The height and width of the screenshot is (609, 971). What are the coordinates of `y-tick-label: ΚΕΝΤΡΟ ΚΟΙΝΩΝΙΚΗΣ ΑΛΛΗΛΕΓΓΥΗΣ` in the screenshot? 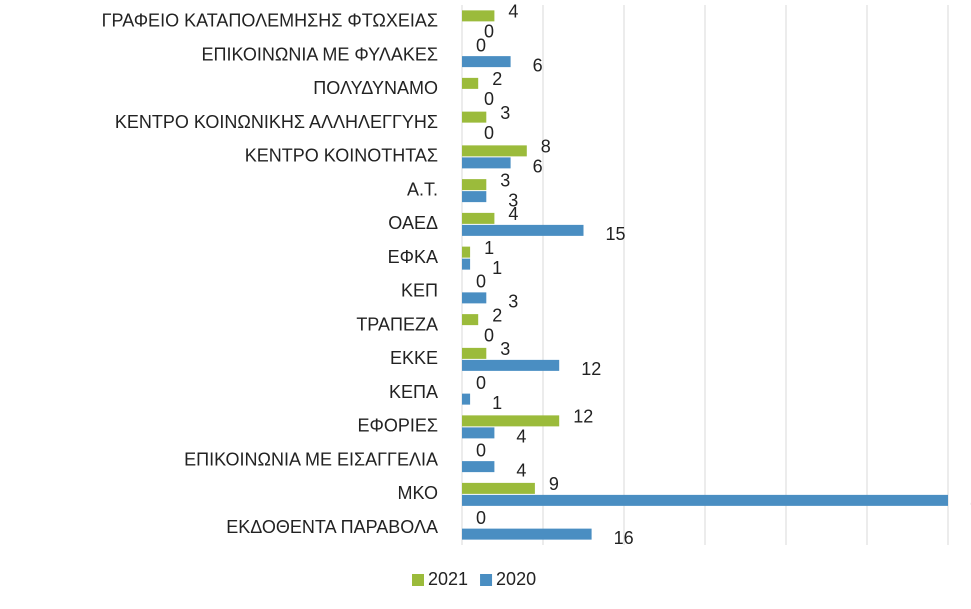 It's located at (276, 122).